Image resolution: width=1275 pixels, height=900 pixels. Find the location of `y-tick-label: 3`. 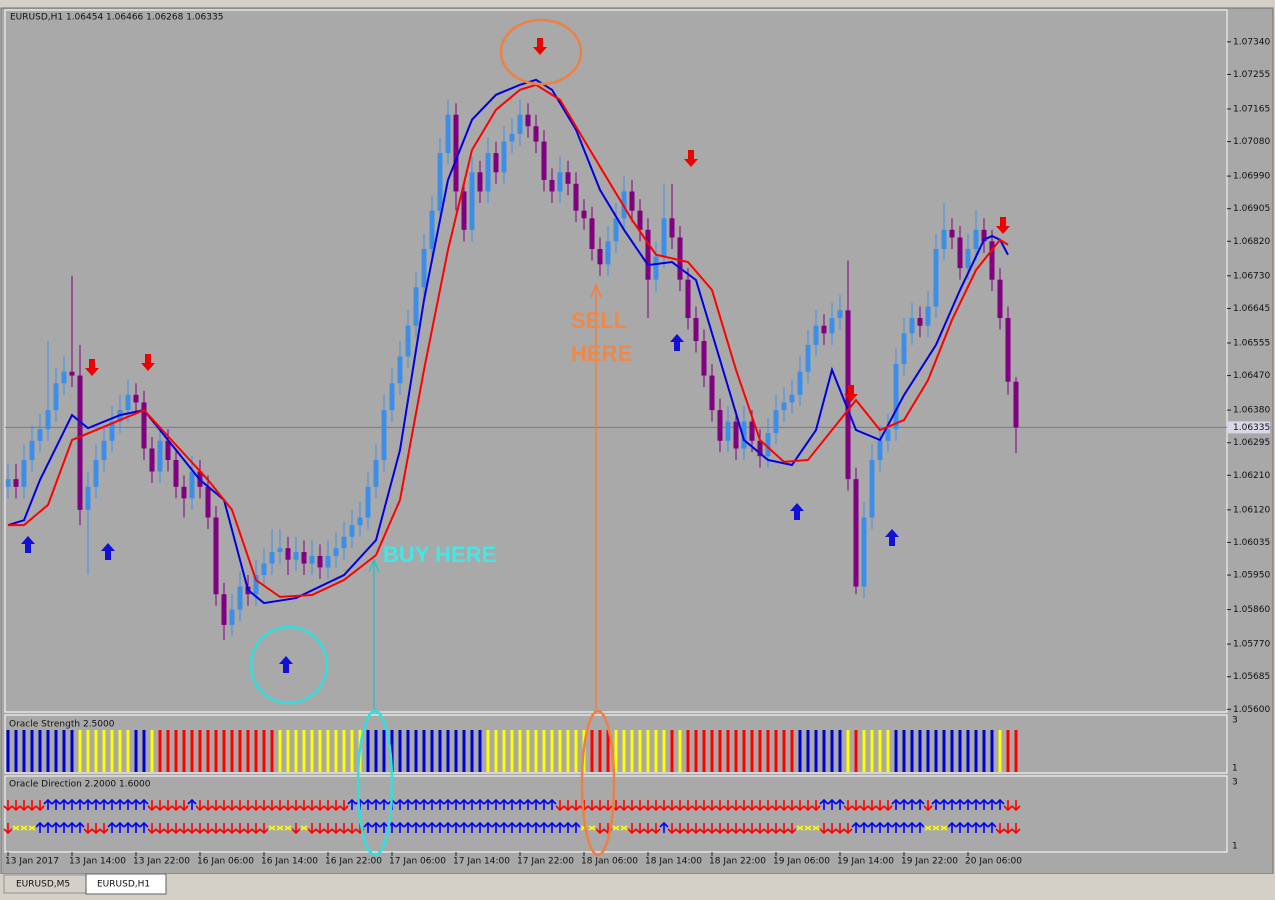

y-tick-label: 3 is located at coordinates (1235, 721).